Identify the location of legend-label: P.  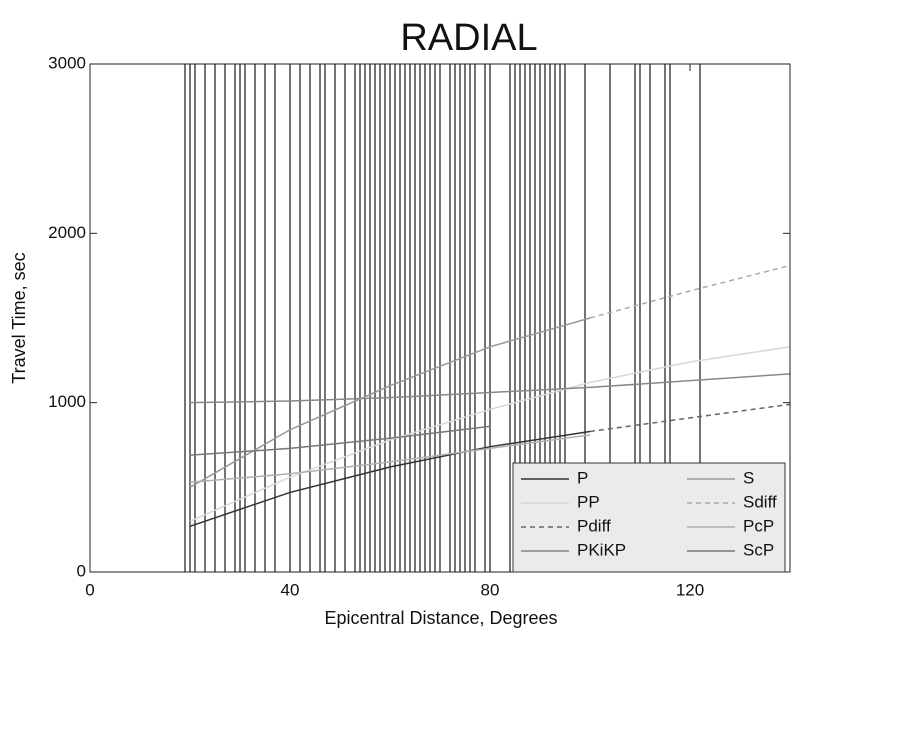
(582, 477).